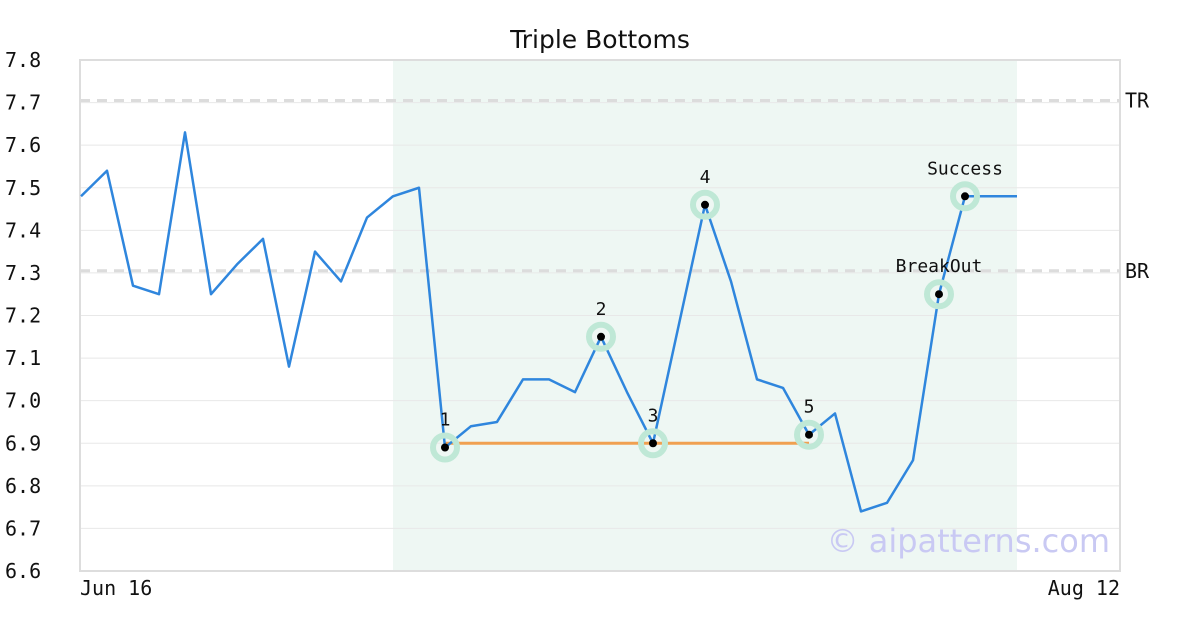 The image size is (1200, 630). I want to click on y-tick-label: 6.7, so click(23, 528).